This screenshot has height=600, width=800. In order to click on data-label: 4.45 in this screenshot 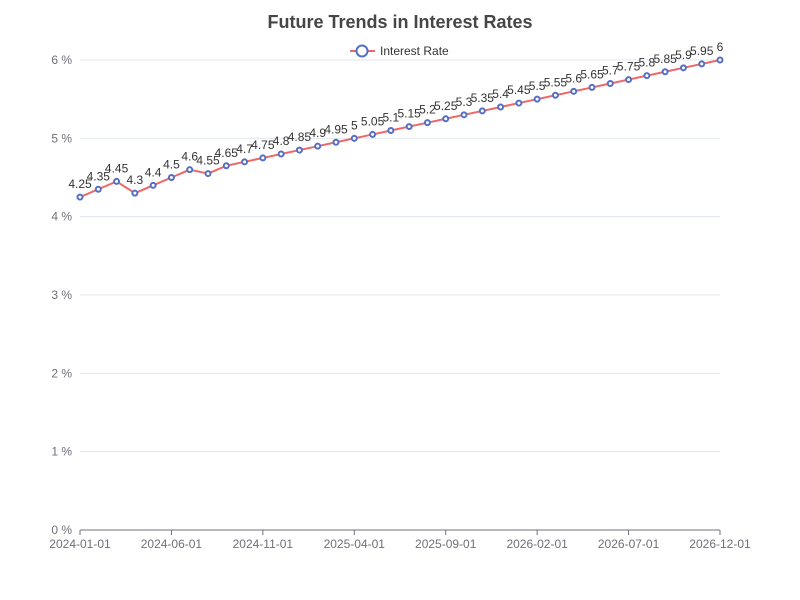, I will do `click(117, 168)`.